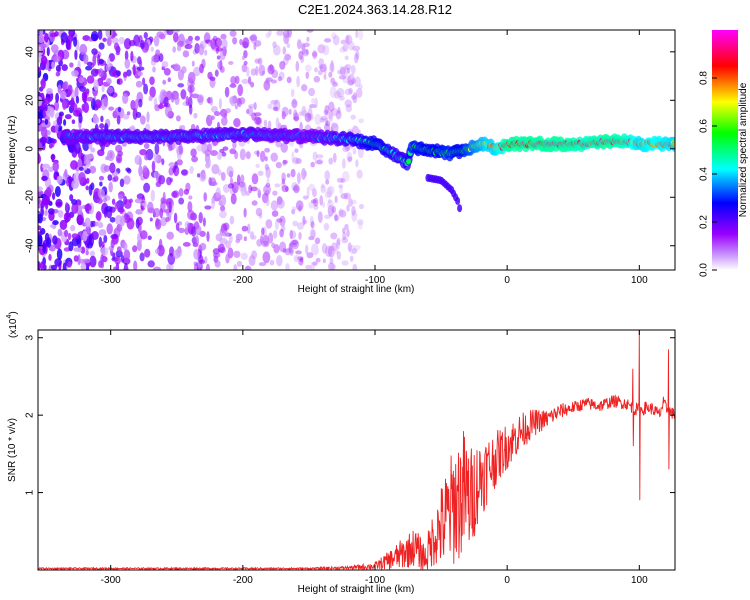 The width and height of the screenshot is (750, 600). Describe the element at coordinates (704, 222) in the screenshot. I see `colorbar-tick-label: 0.2` at that location.